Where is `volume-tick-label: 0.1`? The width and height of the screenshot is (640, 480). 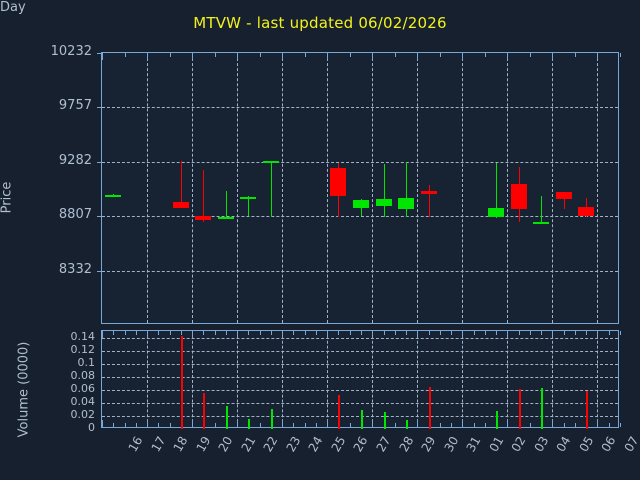 volume-tick-label: 0.1 is located at coordinates (86, 362).